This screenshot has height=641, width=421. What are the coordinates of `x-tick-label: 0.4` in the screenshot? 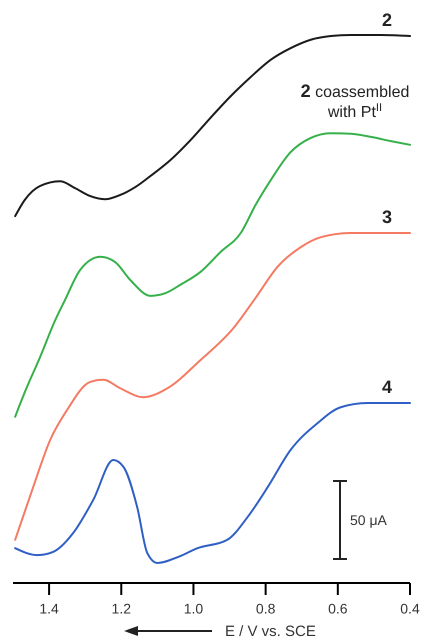 It's located at (410, 608).